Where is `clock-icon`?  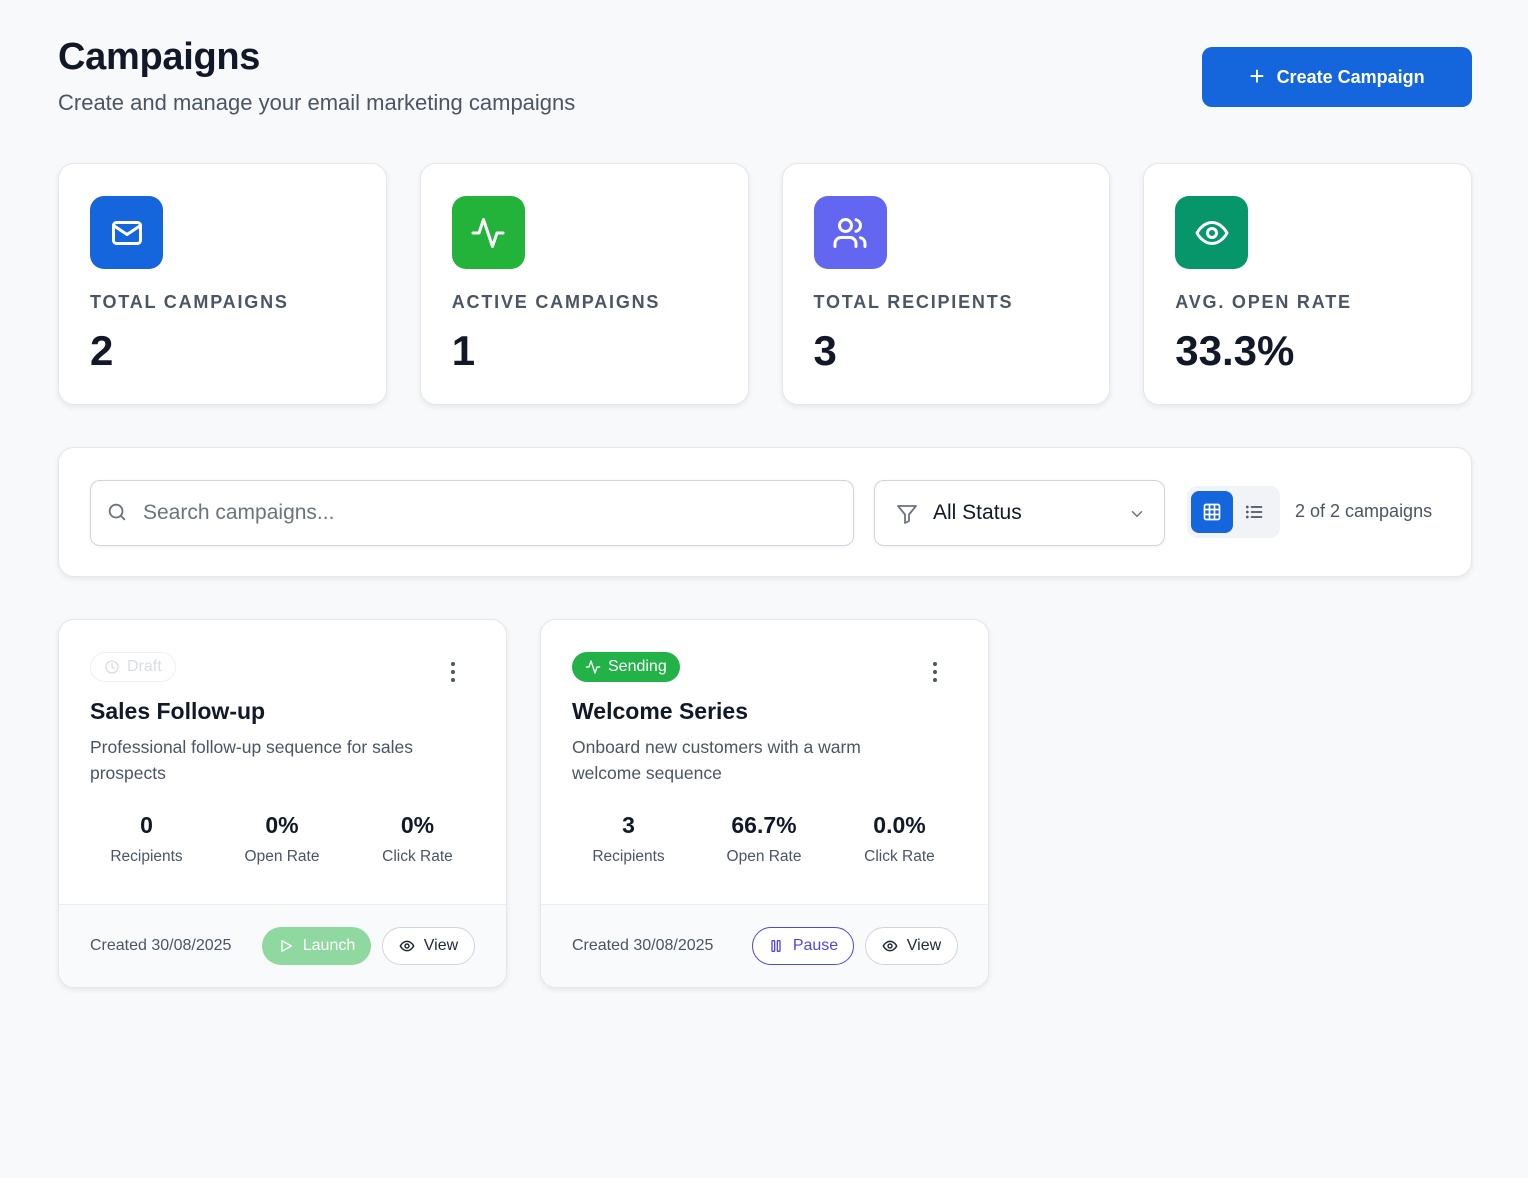
clock-icon is located at coordinates (112, 667).